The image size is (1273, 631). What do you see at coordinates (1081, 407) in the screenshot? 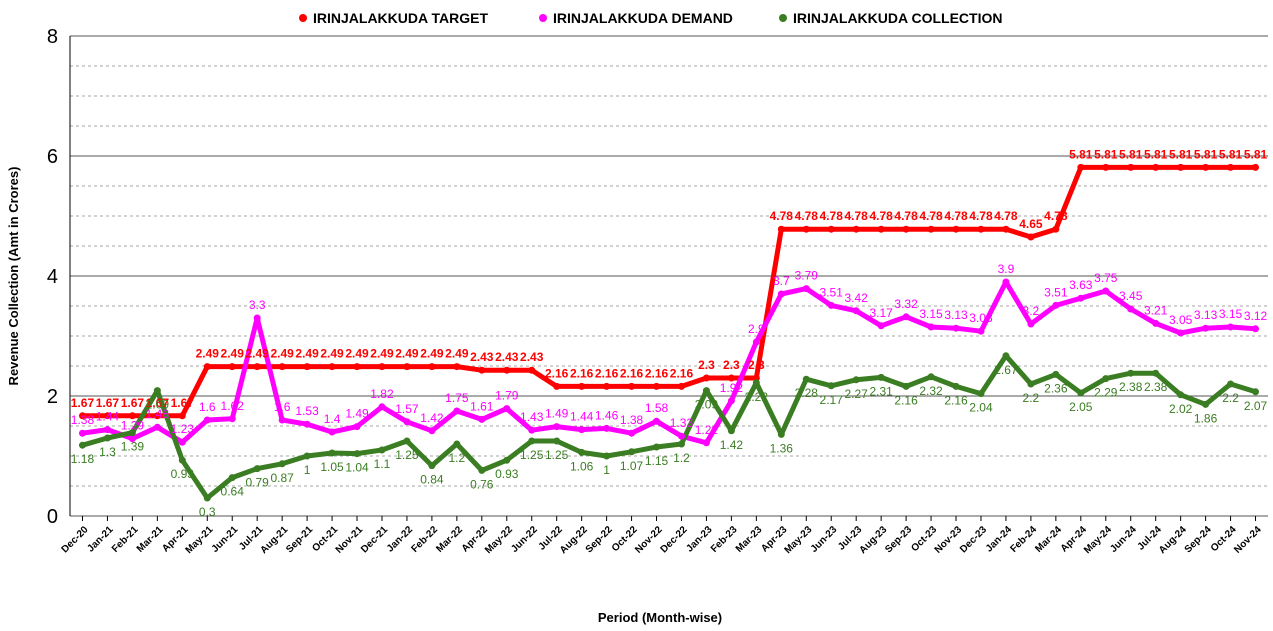
I see `data-label: 2.05` at bounding box center [1081, 407].